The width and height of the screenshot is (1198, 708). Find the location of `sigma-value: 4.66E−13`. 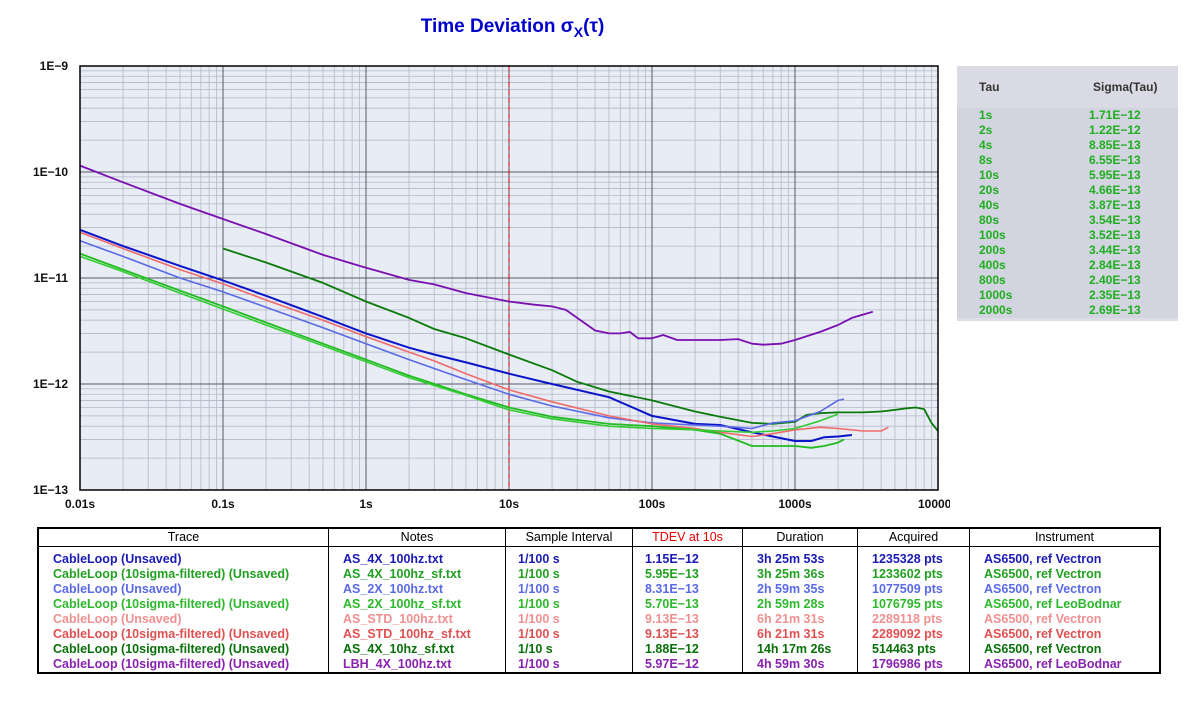

sigma-value: 4.66E−13 is located at coordinates (1115, 190).